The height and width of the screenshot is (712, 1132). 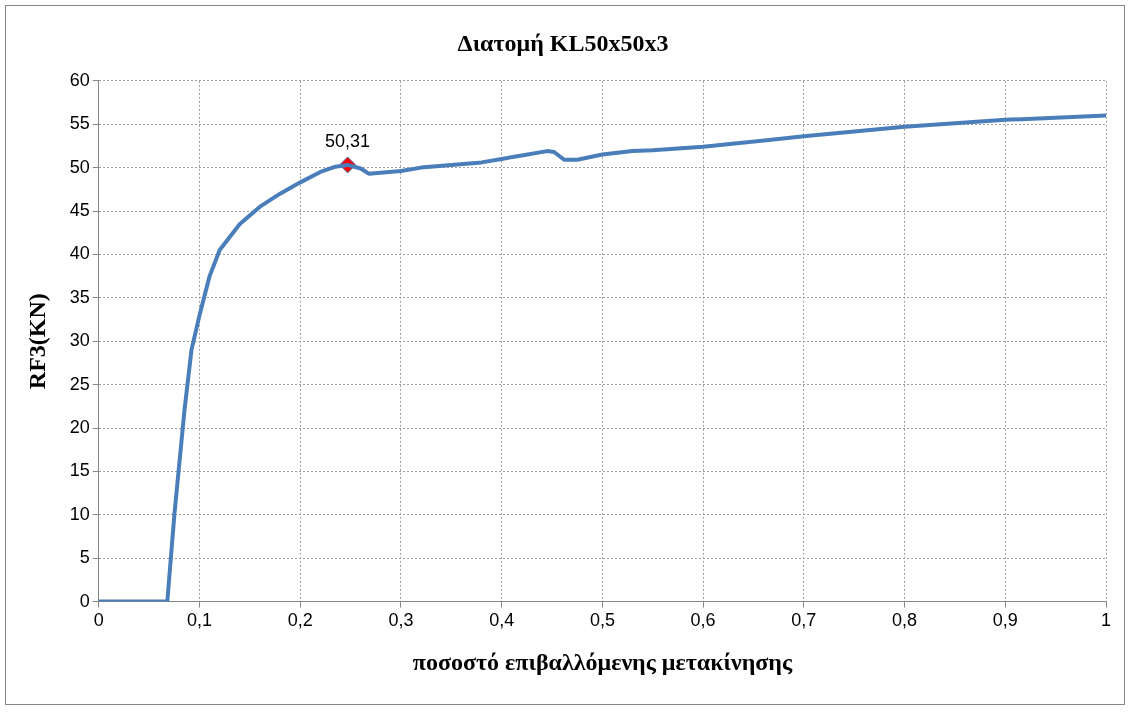 I want to click on y-tick-label: 60, so click(x=79, y=79).